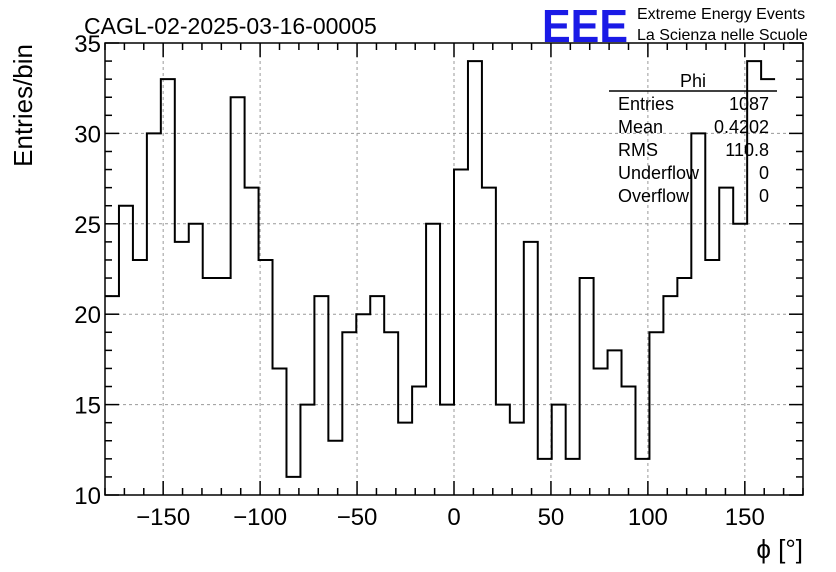 Image resolution: width=836 pixels, height=572 pixels. I want to click on y-tick-label: 10, so click(87, 496).